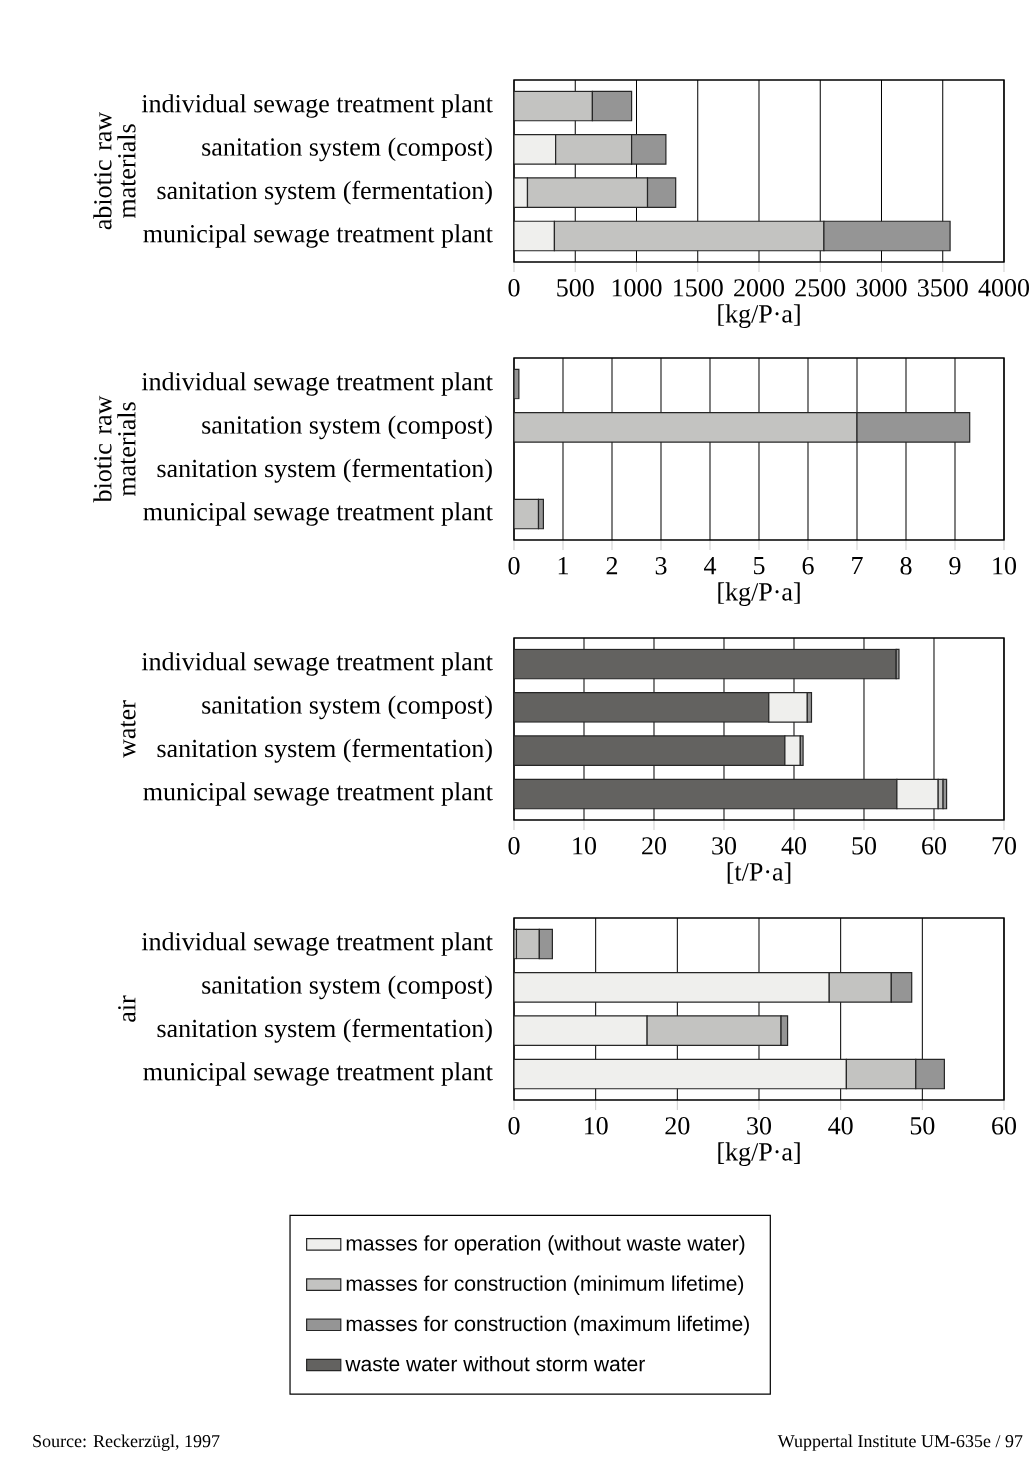  Describe the element at coordinates (759, 566) in the screenshot. I see `x-tick-label: 5` at that location.